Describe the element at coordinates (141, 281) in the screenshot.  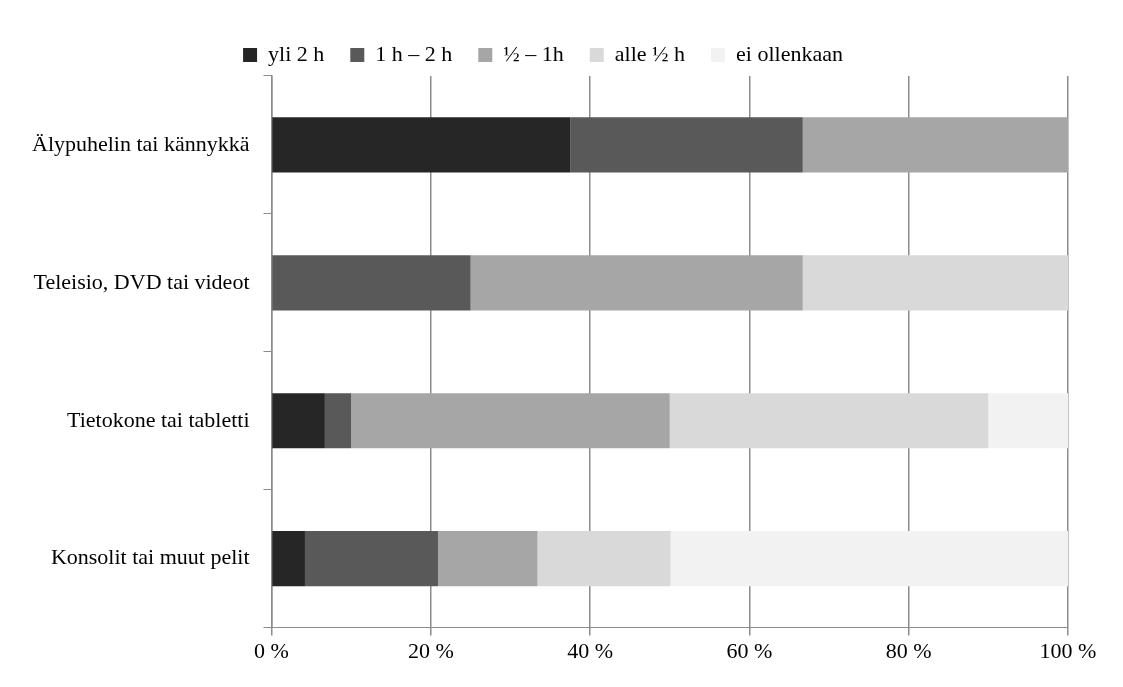
I see `y-tick-label: Teleisio, DVD tai videot` at that location.